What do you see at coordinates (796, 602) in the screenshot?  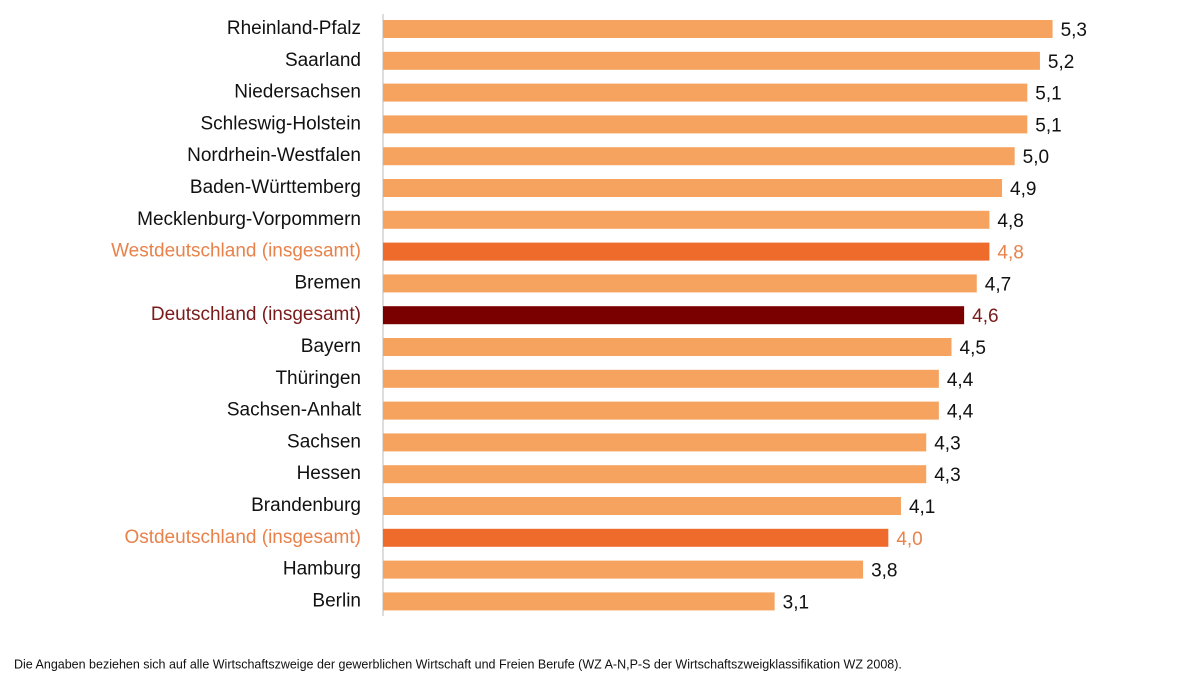 I see `value-label: 3,1` at bounding box center [796, 602].